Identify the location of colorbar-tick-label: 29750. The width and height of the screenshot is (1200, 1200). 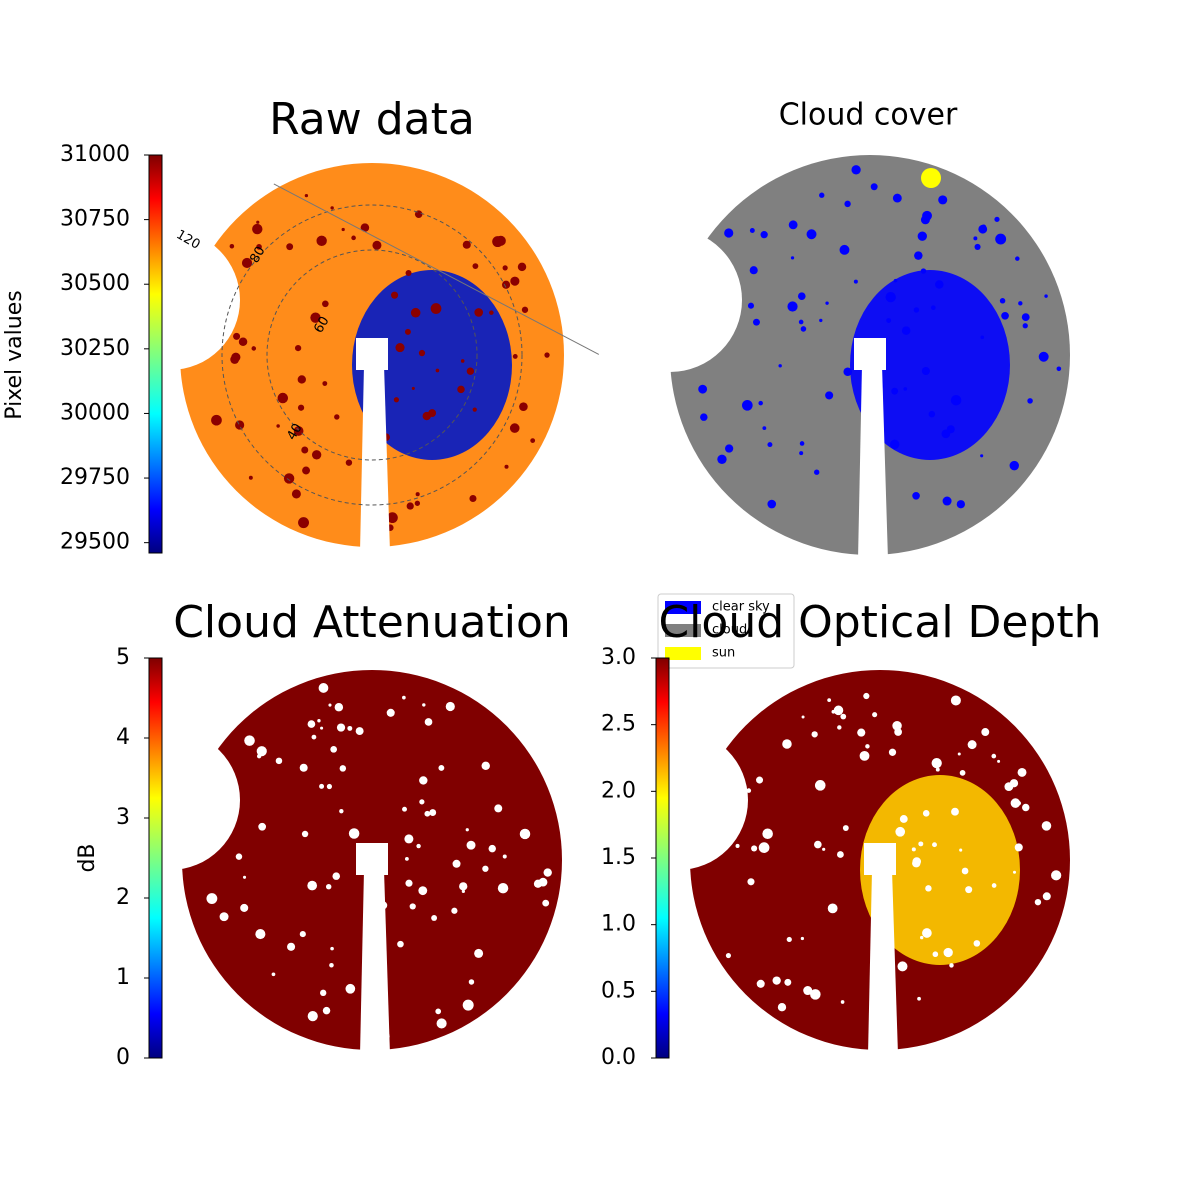
(95, 477).